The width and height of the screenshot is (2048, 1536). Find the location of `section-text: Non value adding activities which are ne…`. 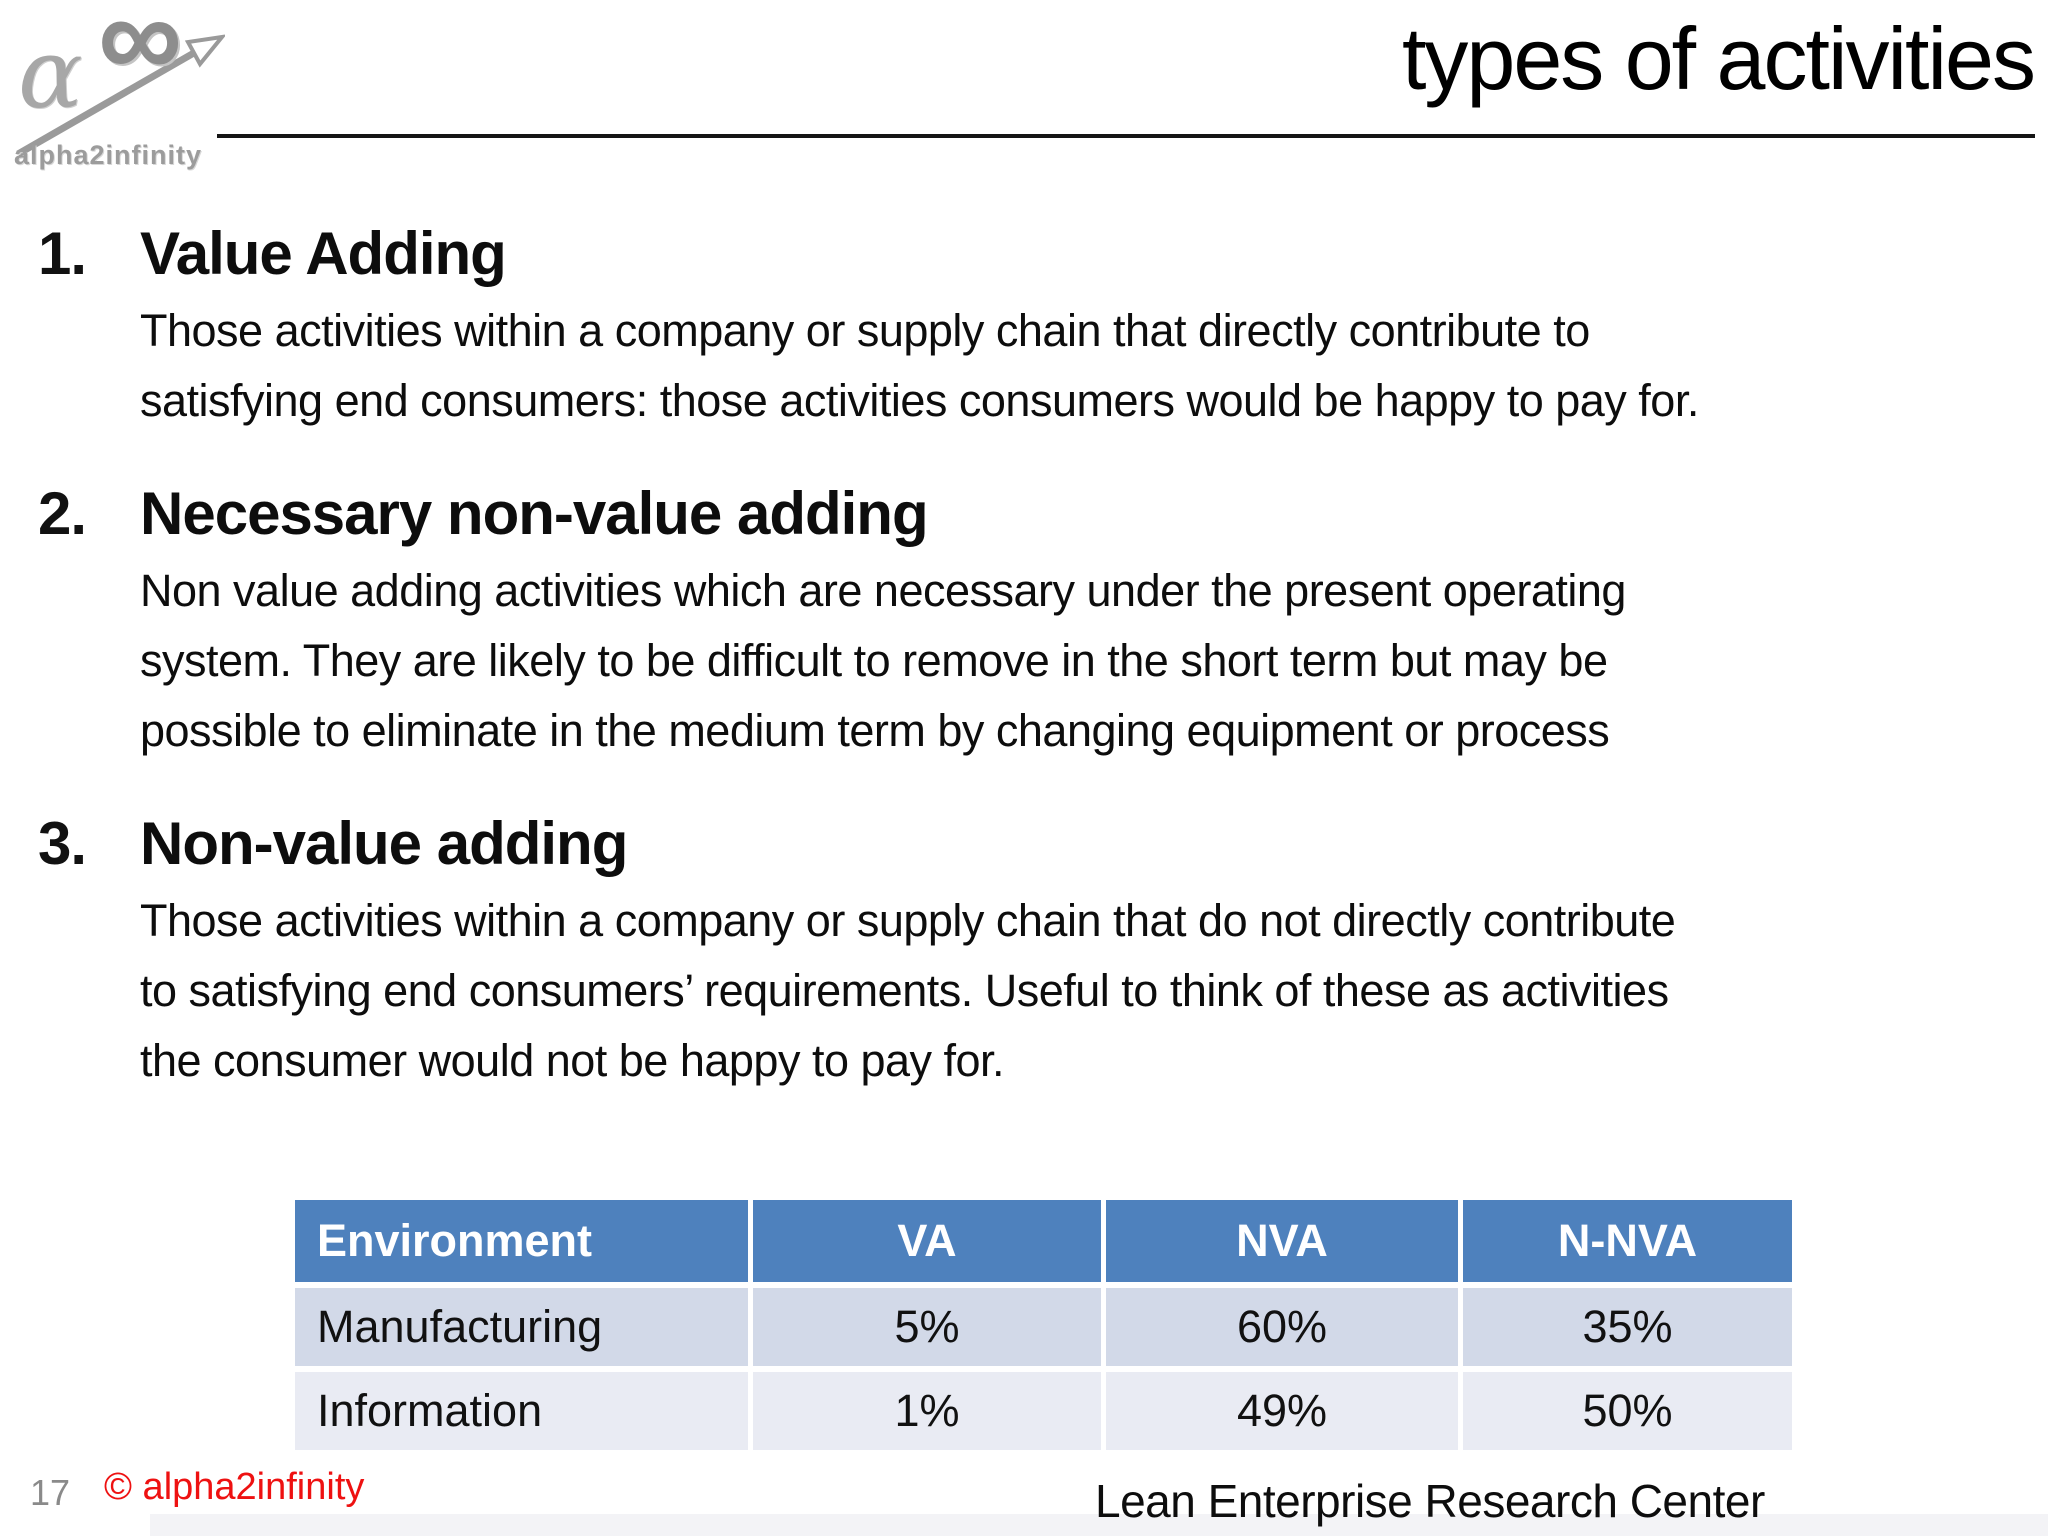

section-text: Non value adding activities which are ne… is located at coordinates (883, 660).